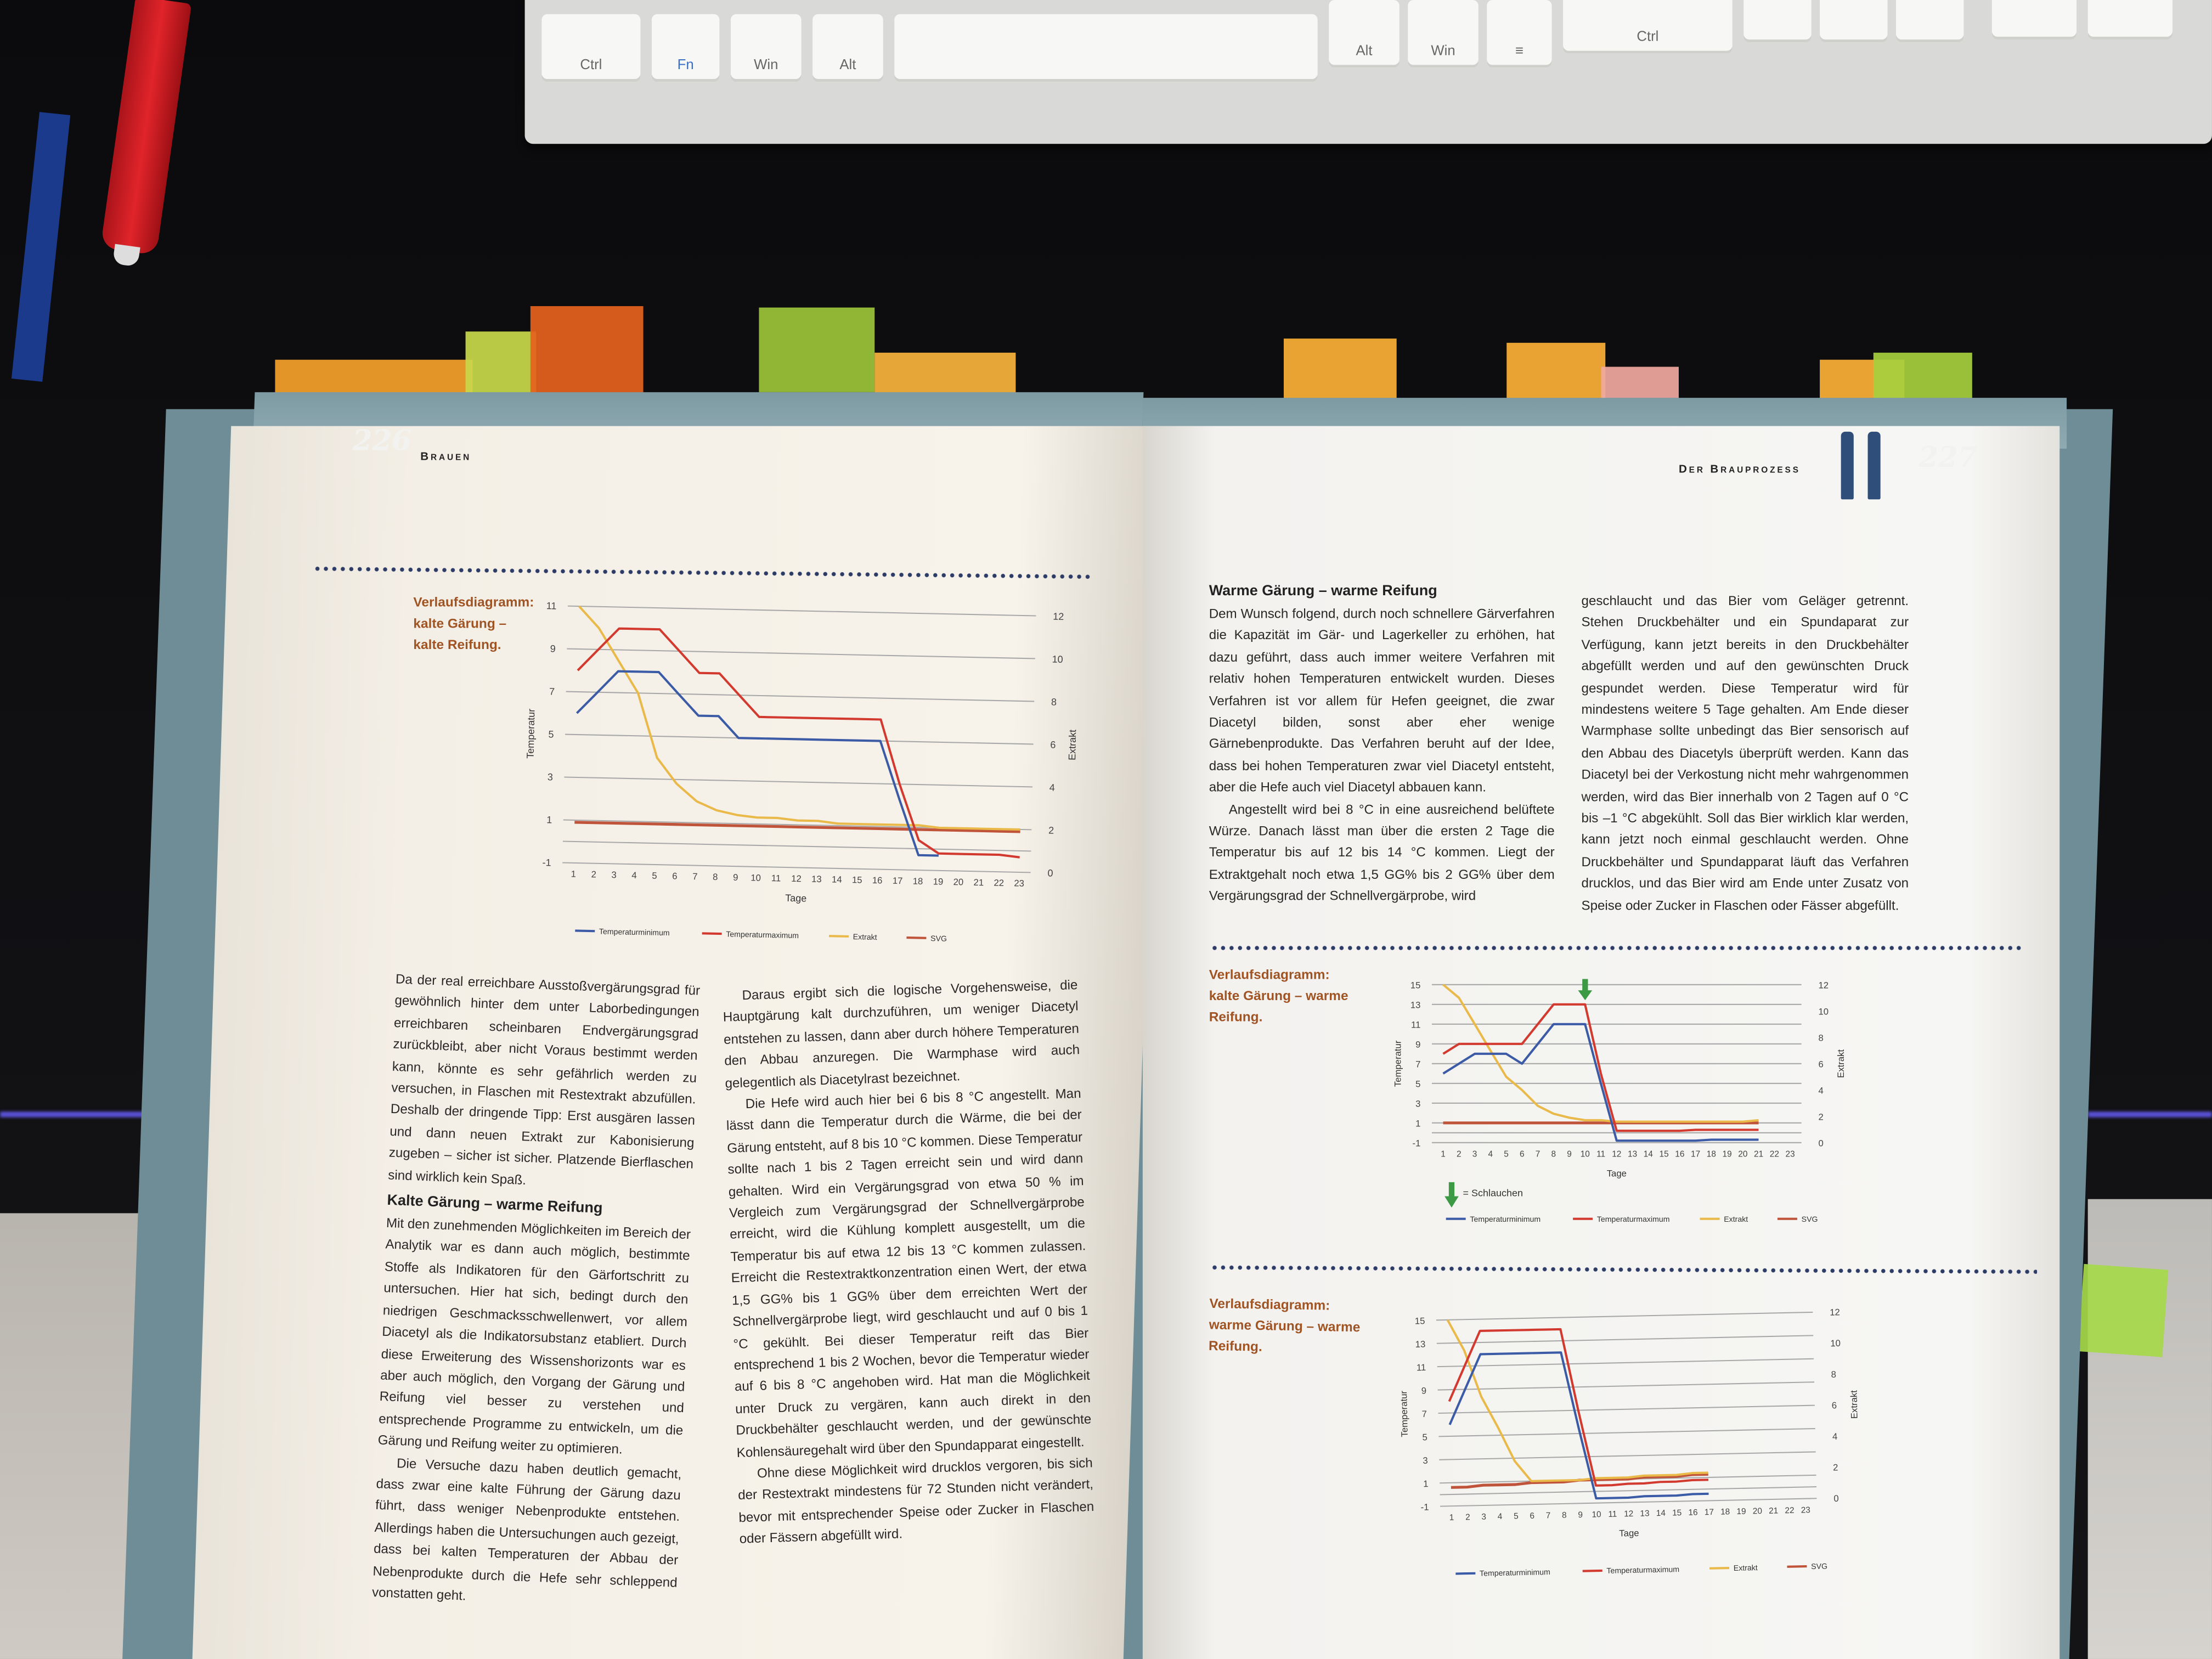 The height and width of the screenshot is (1659, 2212). What do you see at coordinates (675, 876) in the screenshot?
I see `x-tick-label: 6` at bounding box center [675, 876].